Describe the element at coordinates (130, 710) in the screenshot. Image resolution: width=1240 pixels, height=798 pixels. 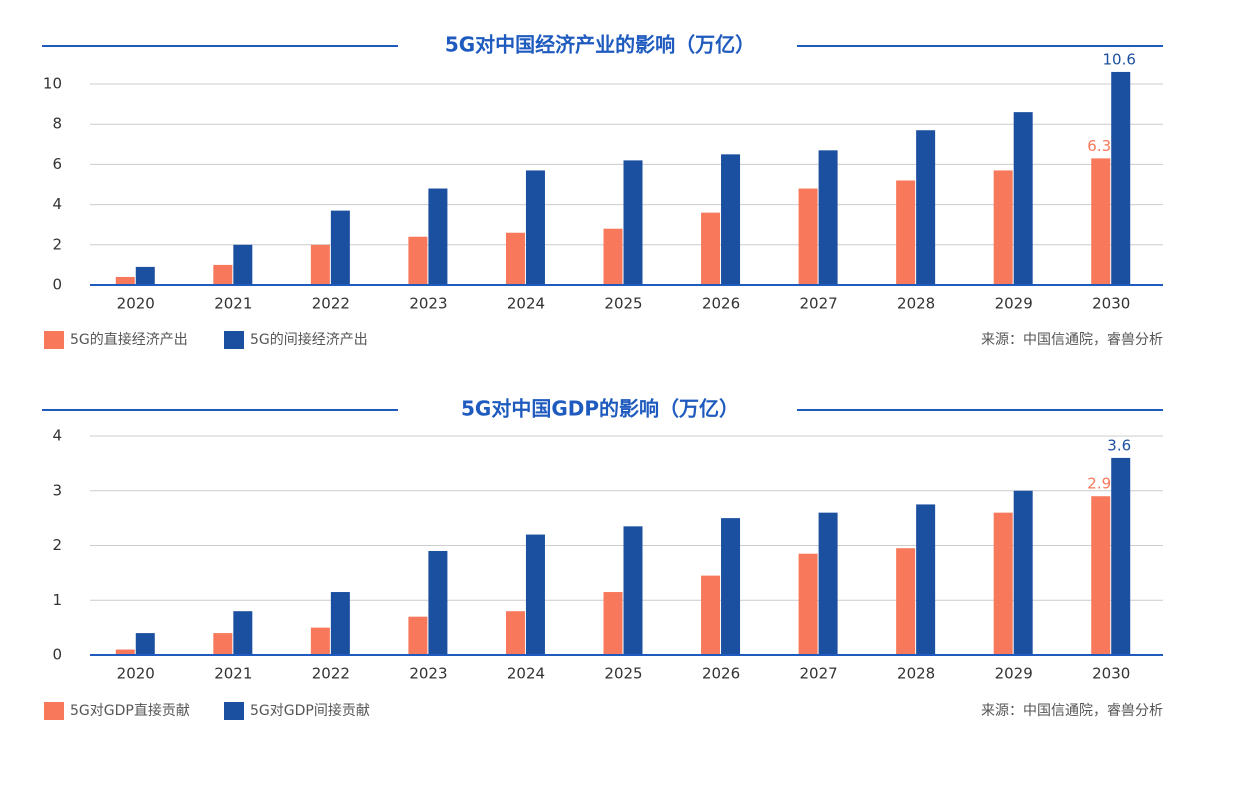
I see `legend-label: 5G对GDP直接贡献` at that location.